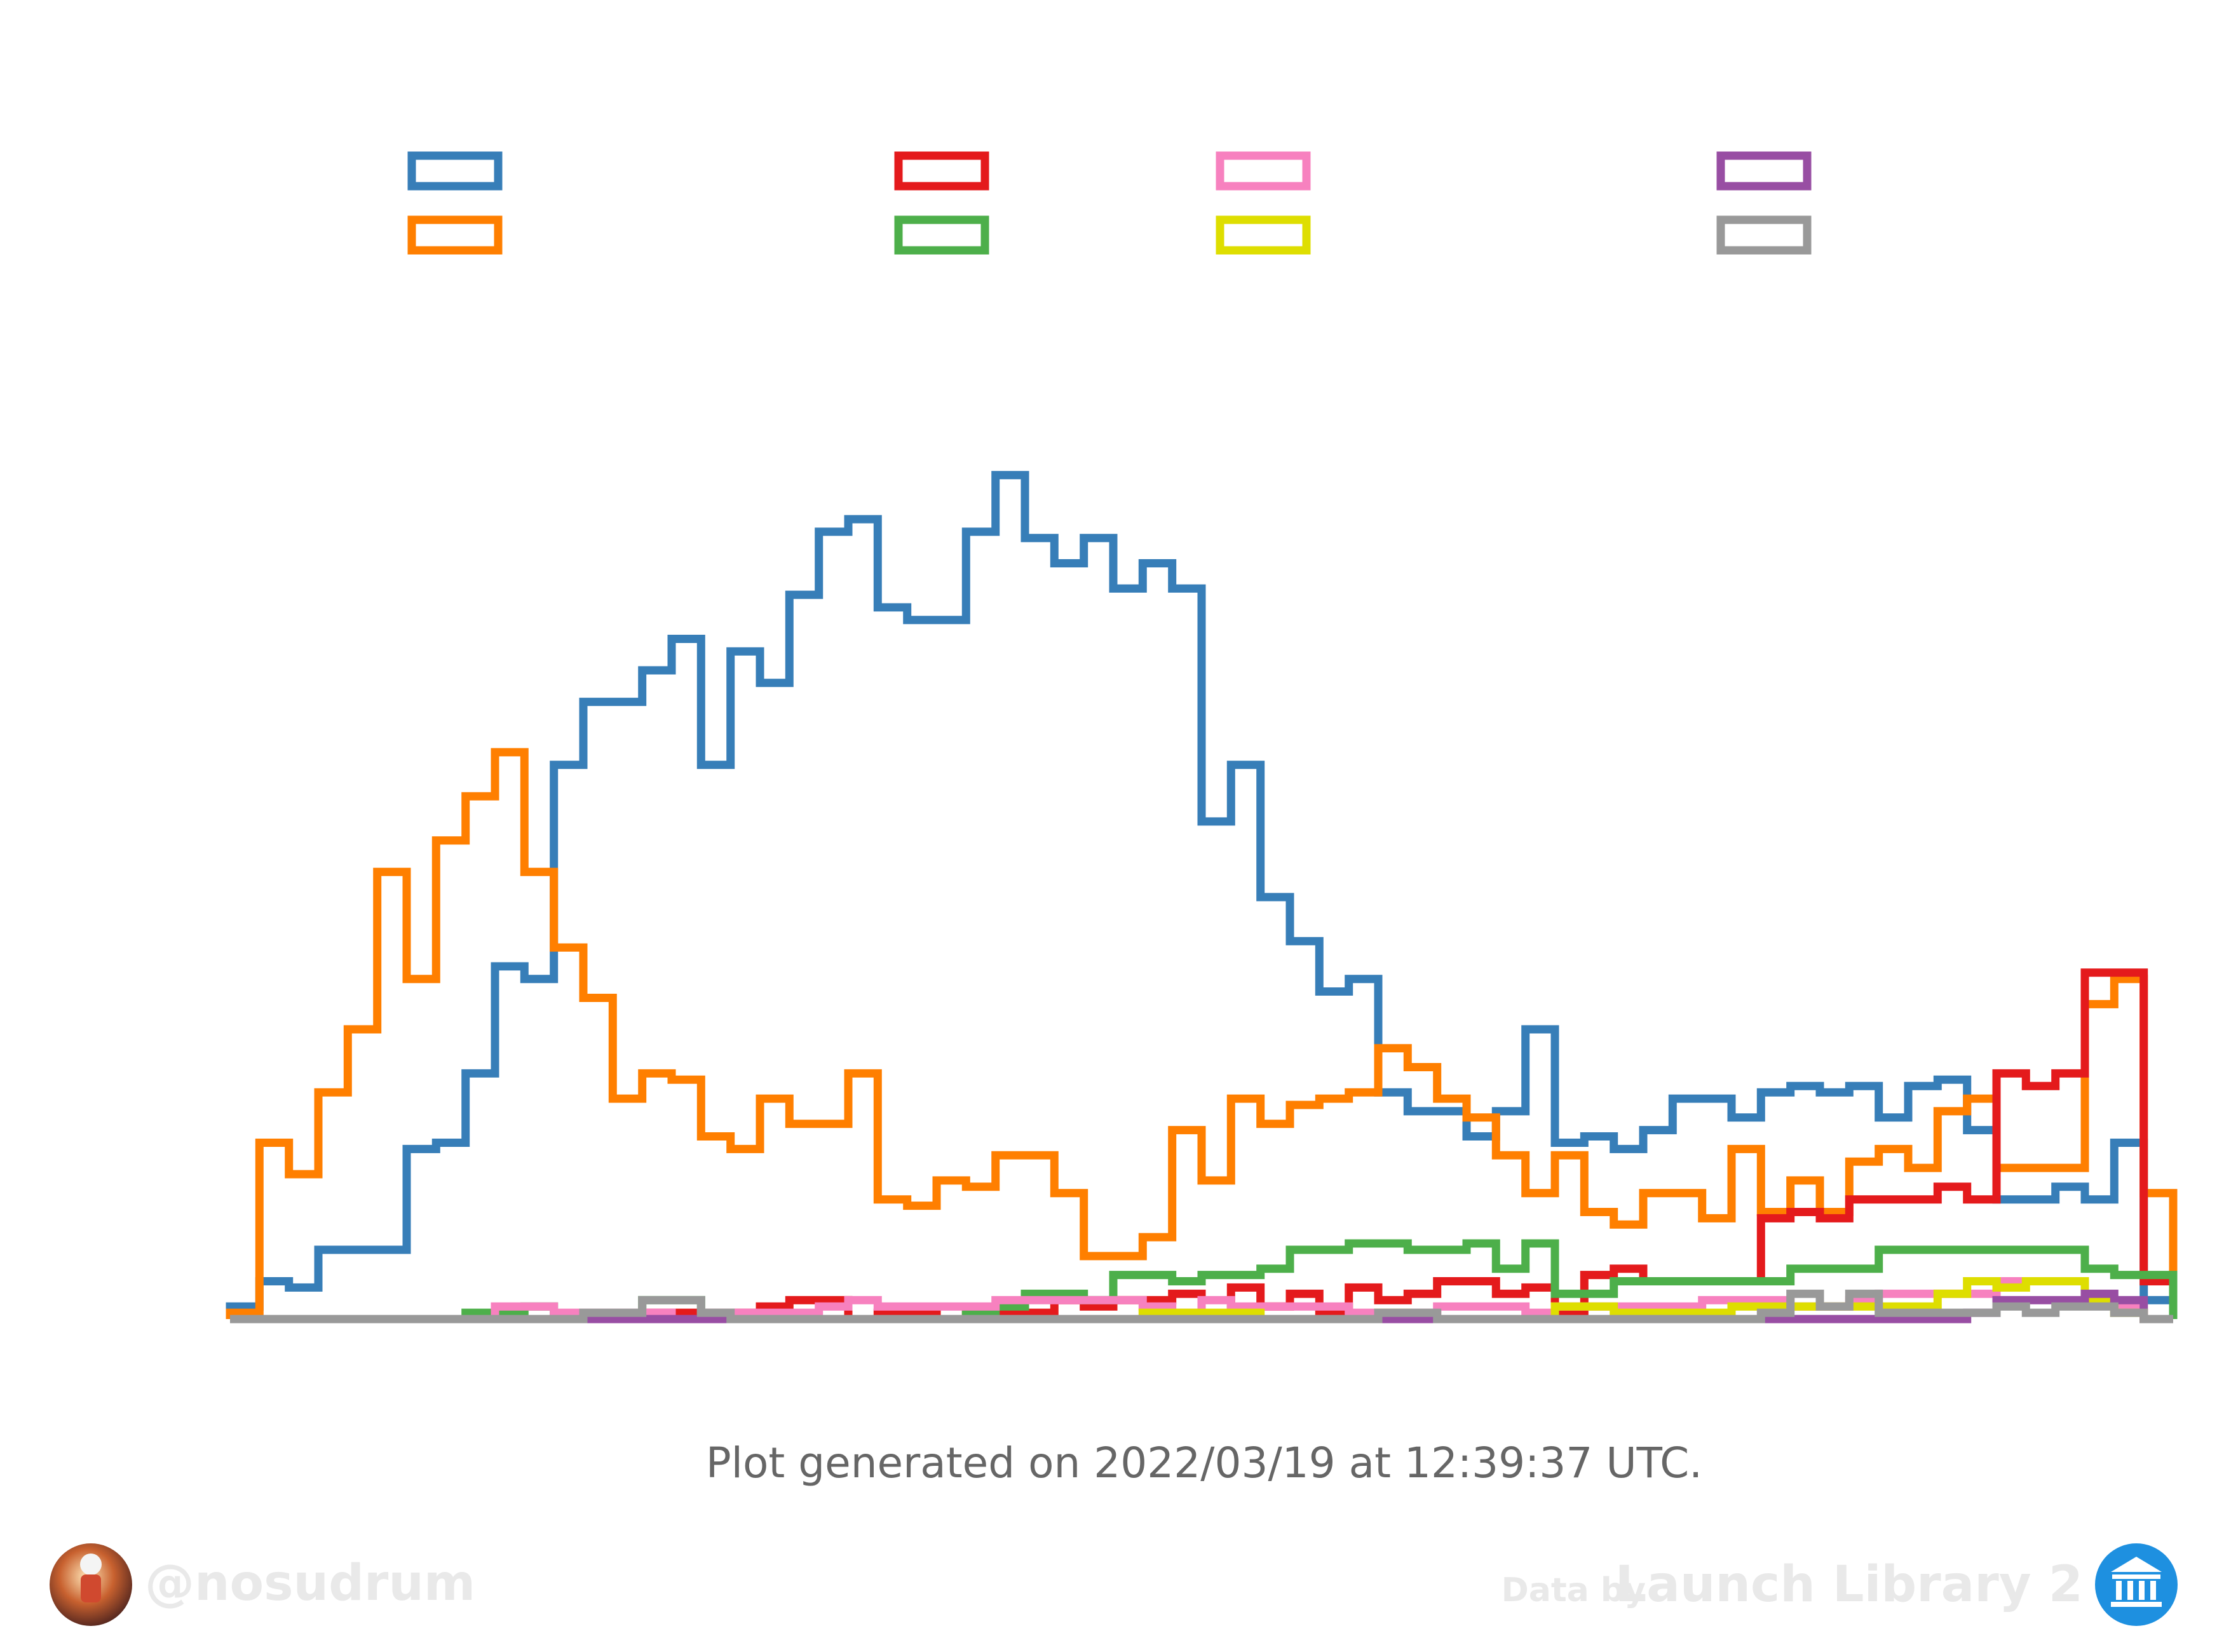  I want to click on library-icon, so click(2136, 1585).